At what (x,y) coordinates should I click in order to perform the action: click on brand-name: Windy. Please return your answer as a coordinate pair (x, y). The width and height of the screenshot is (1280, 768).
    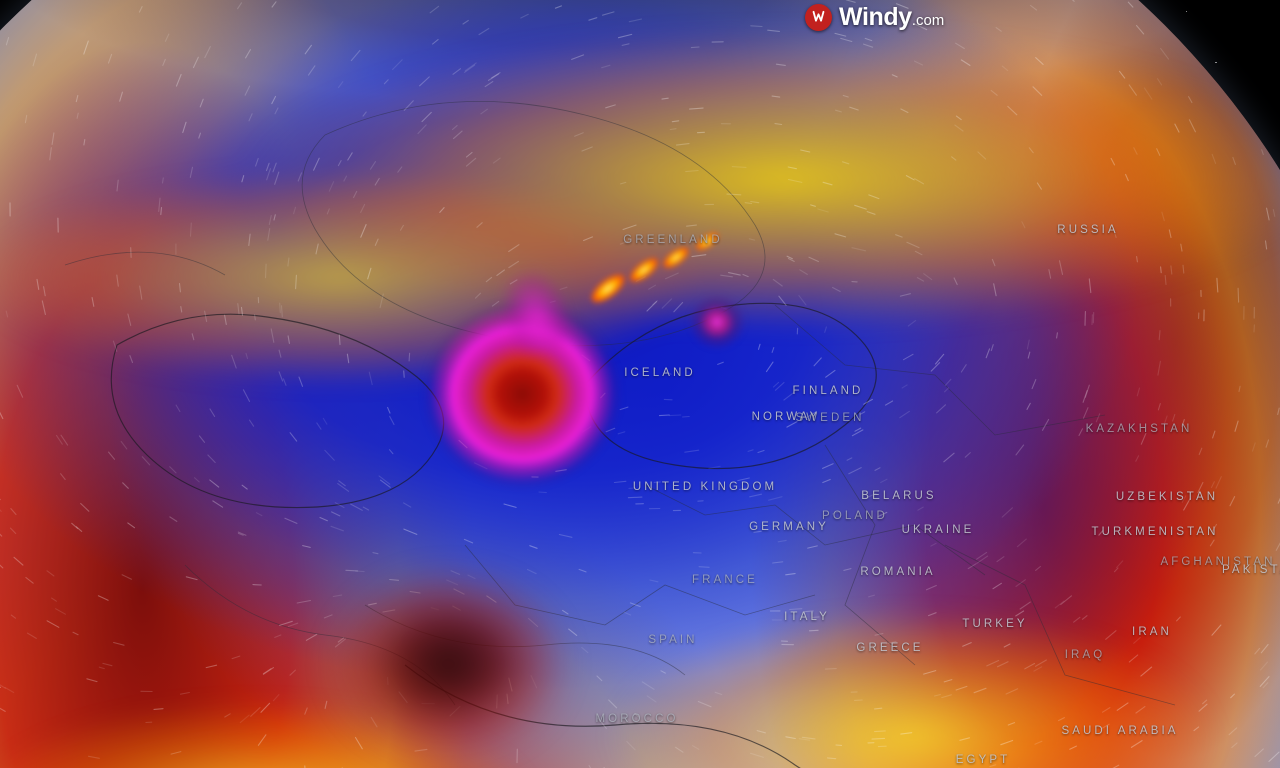
    Looking at the image, I should click on (875, 17).